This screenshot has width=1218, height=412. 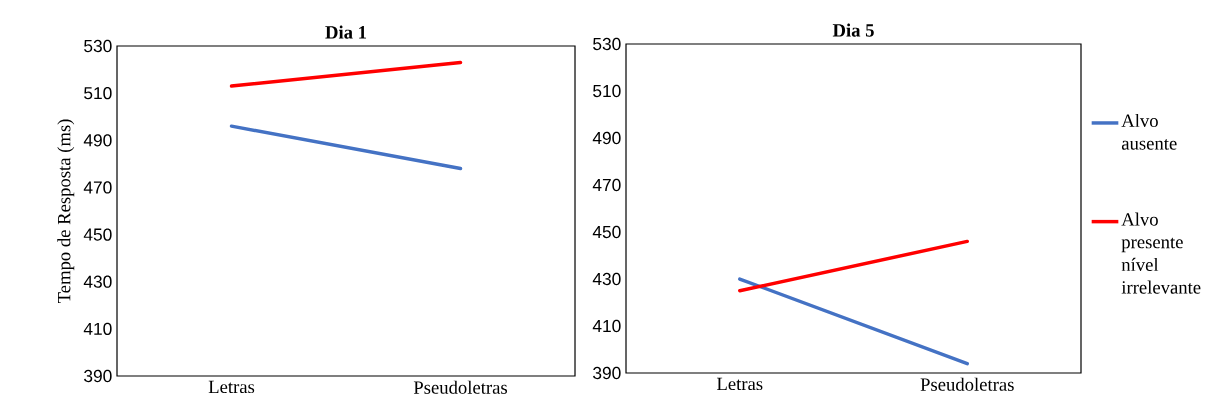 I want to click on chart-title: Dia 1, so click(x=346, y=32).